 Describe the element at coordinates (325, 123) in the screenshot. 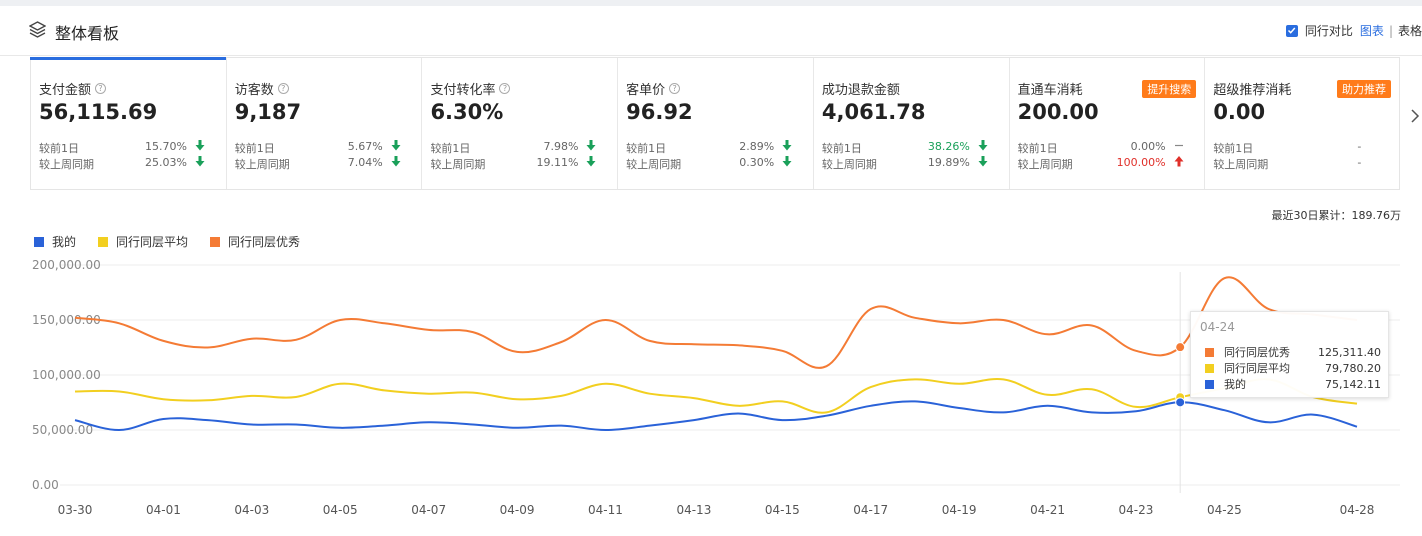

I see `metric-card: 访客数? 9,187 较前1日 5.67% 较上周同期 7.04%` at that location.